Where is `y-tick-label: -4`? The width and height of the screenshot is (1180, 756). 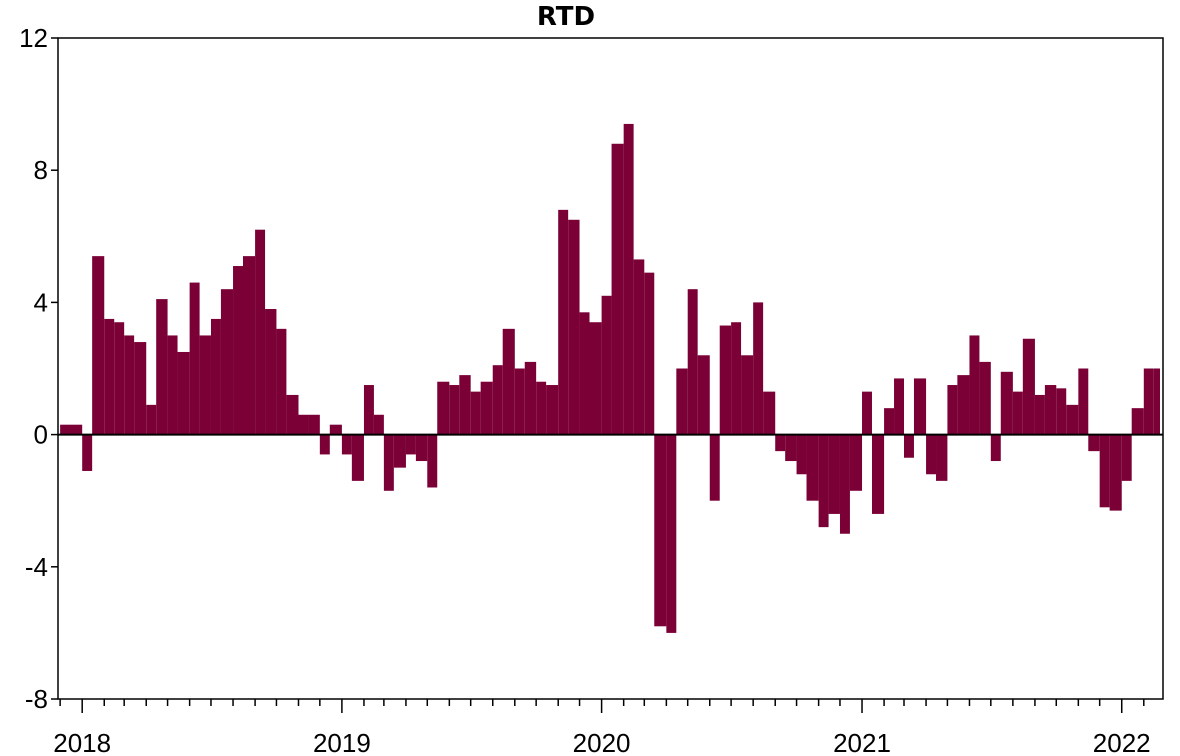
y-tick-label: -4 is located at coordinates (36, 567).